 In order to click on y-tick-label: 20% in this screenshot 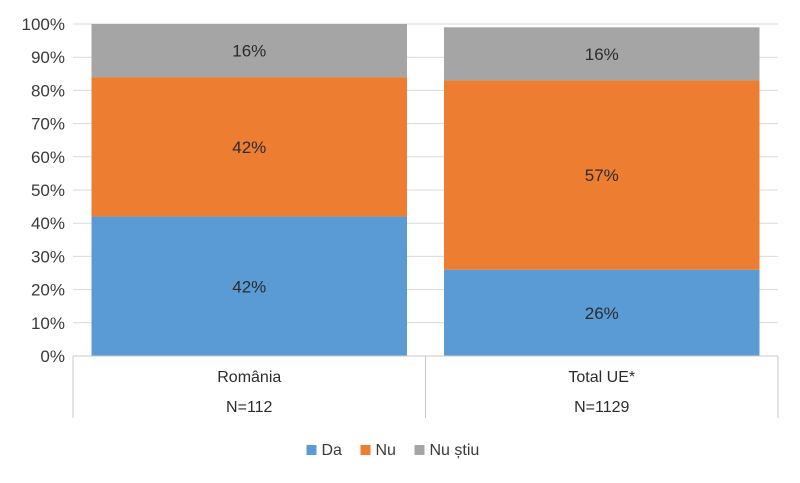, I will do `click(48, 290)`.